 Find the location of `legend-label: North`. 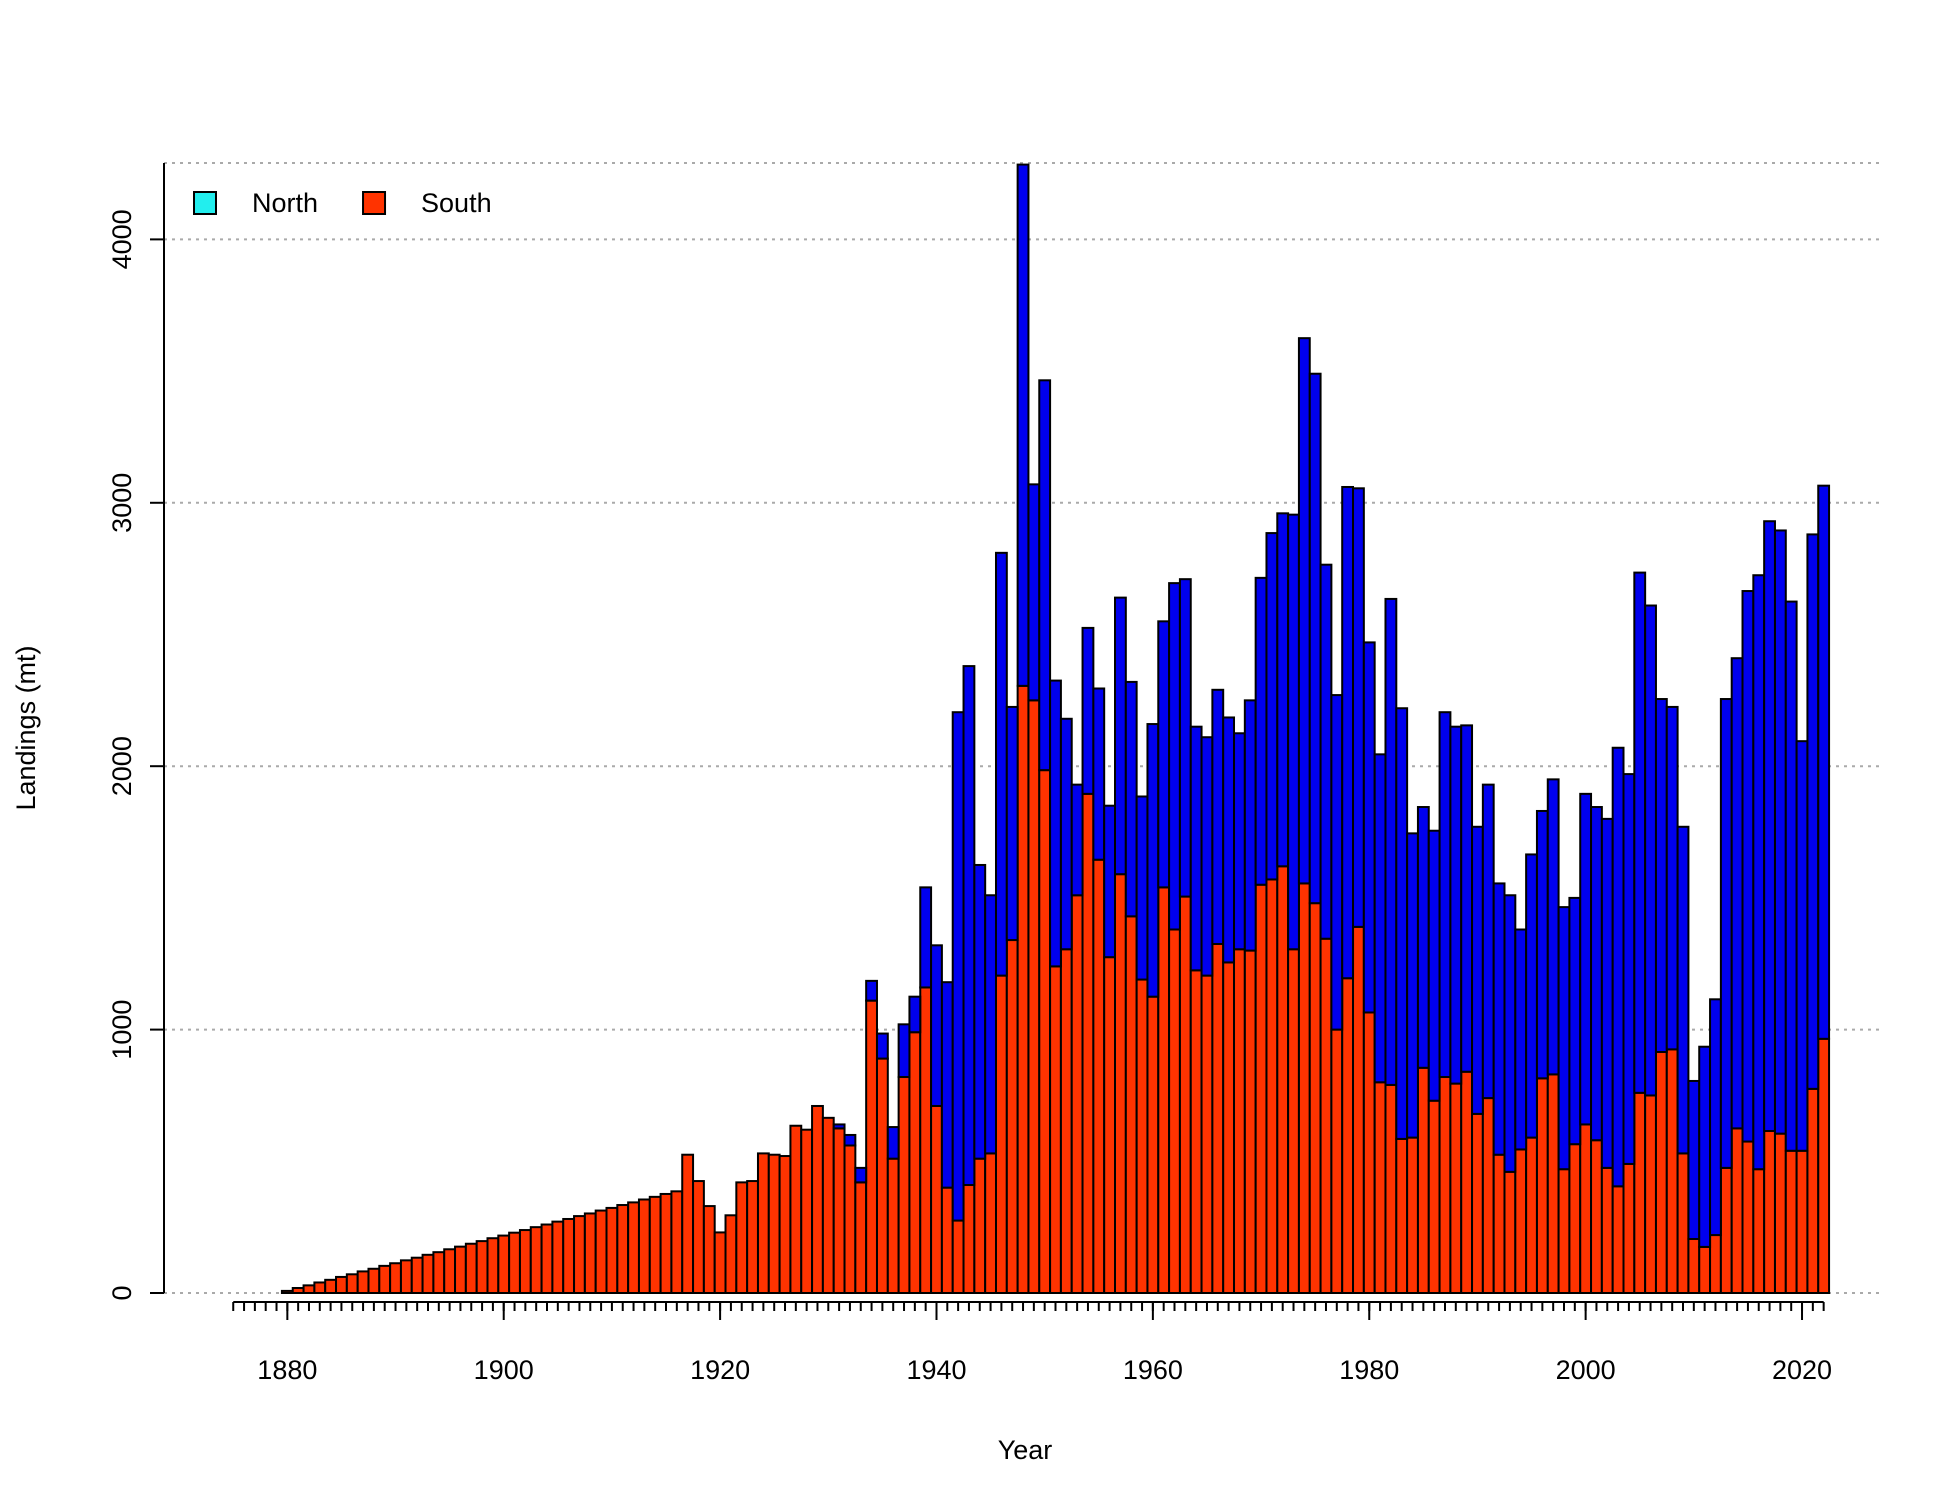

legend-label: North is located at coordinates (285, 203).